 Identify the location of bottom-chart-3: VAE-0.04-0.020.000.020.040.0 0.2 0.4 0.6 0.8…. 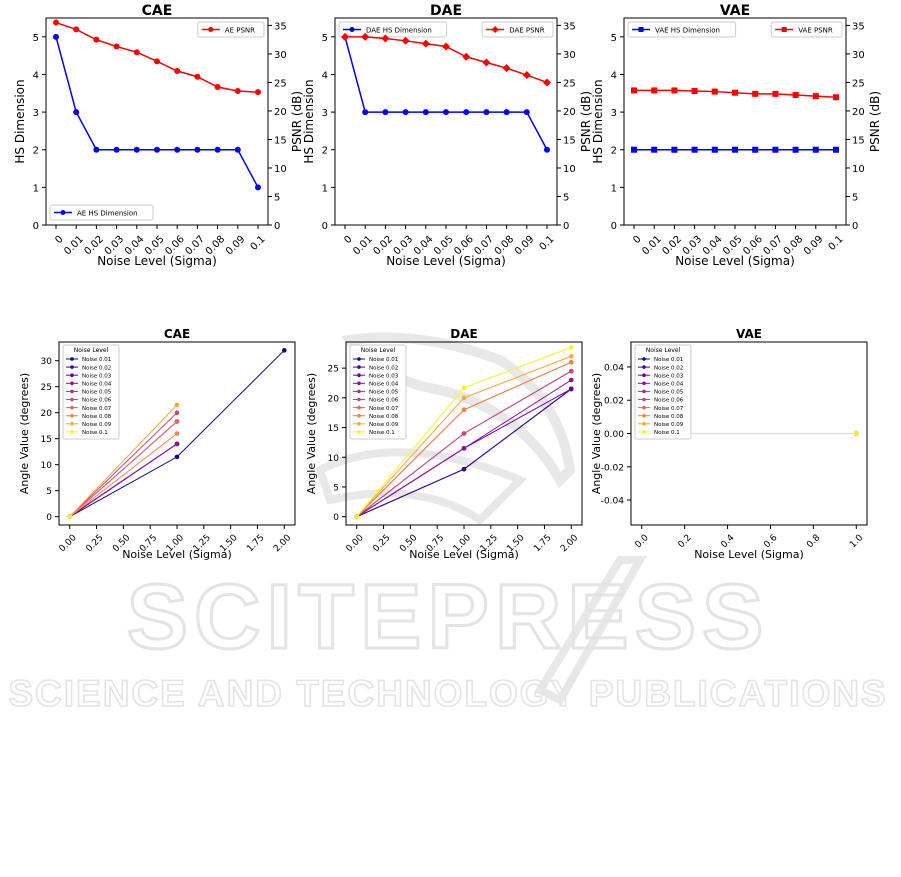
(729, 444).